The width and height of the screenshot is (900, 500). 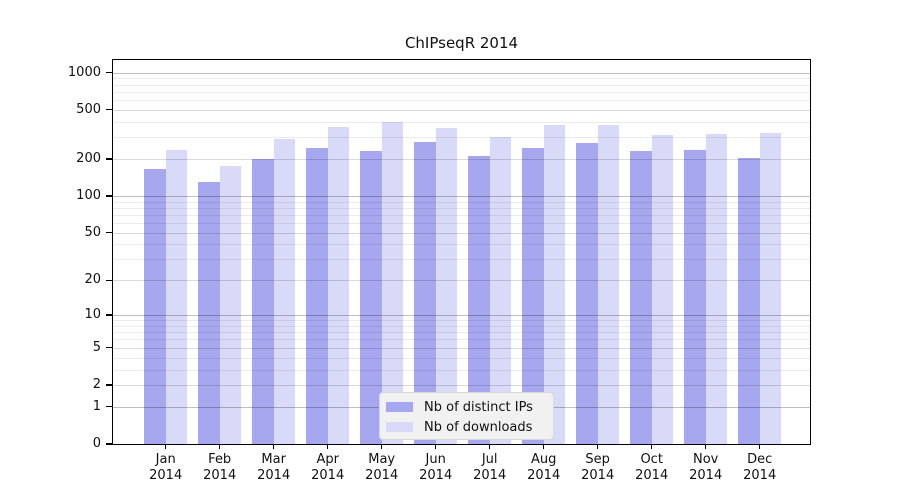 What do you see at coordinates (92, 280) in the screenshot?
I see `y-tick-label-20: 20` at bounding box center [92, 280].